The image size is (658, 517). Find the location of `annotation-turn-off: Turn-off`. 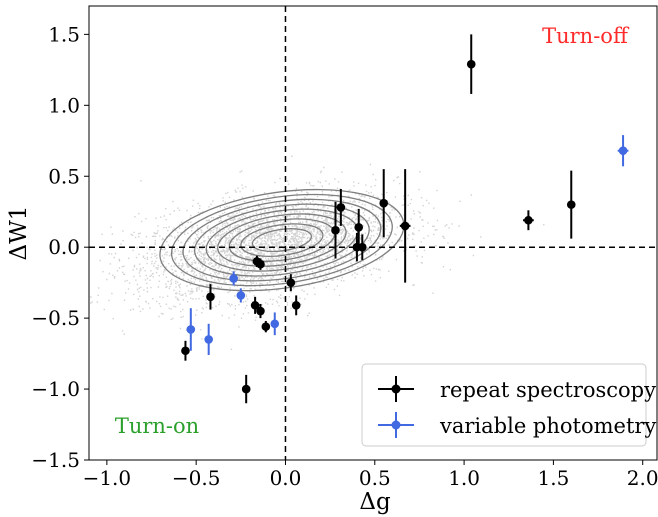

annotation-turn-off: Turn-off is located at coordinates (586, 36).